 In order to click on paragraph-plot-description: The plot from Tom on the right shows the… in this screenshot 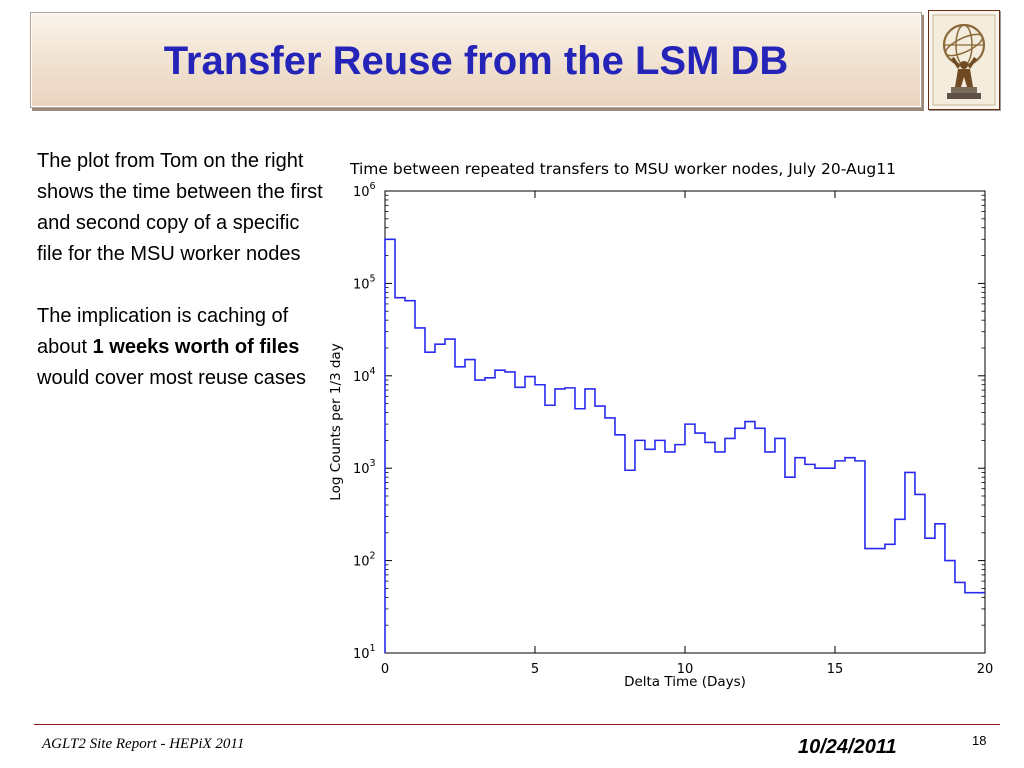, I will do `click(180, 207)`.